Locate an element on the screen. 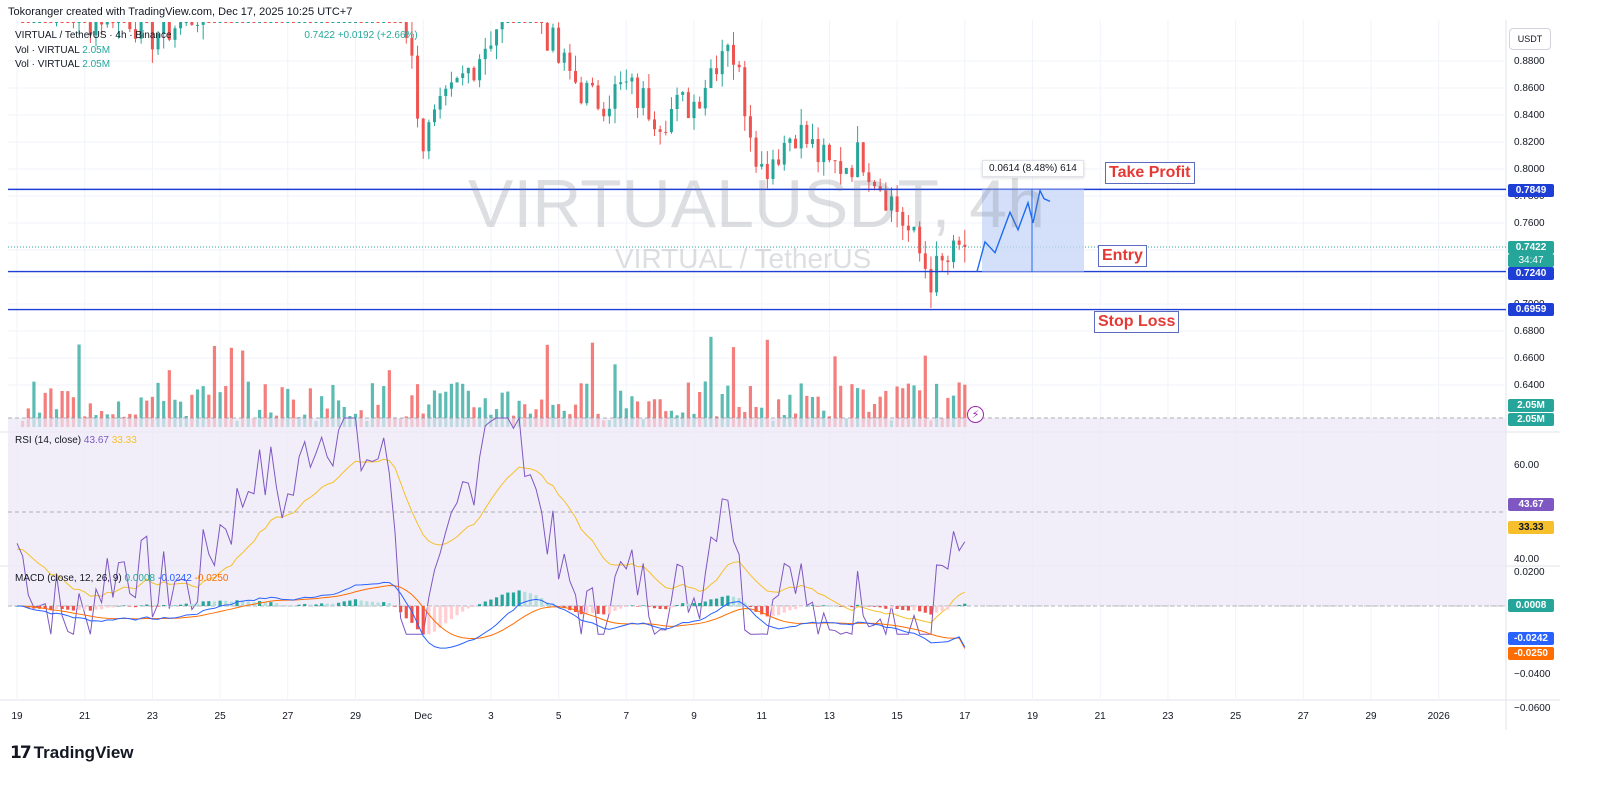 The image size is (1600, 795). tradingview-logo: 𝟭𝟳 TradingView is located at coordinates (72, 753).